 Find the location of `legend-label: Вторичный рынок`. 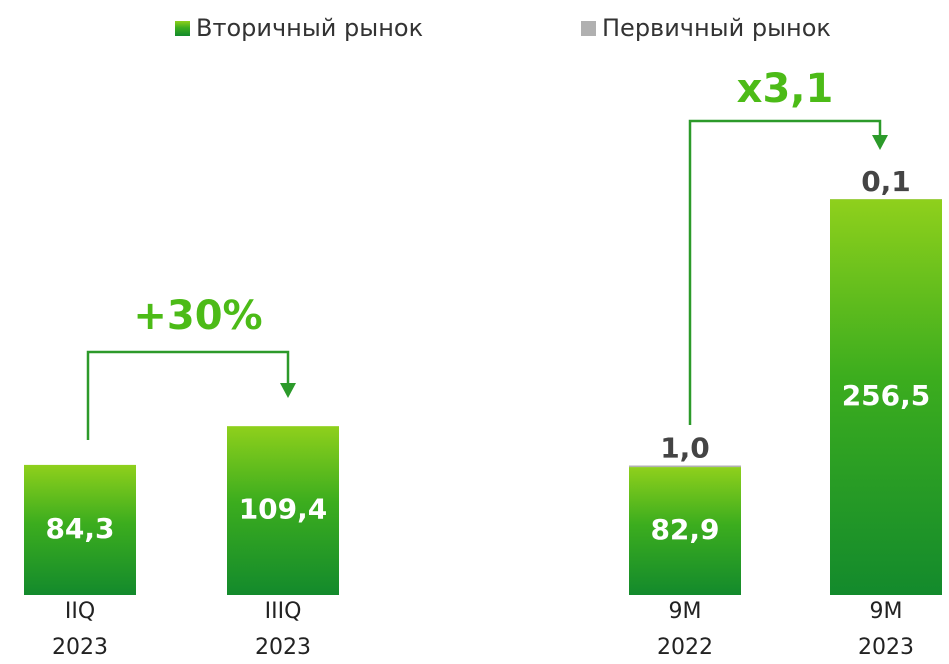

legend-label: Вторичный рынок is located at coordinates (309, 28).